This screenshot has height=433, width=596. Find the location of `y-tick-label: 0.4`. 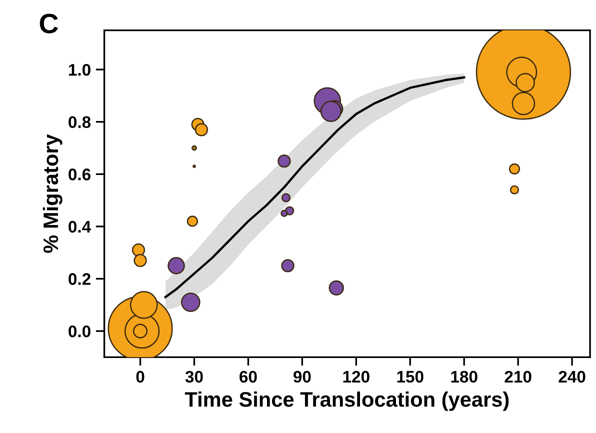

y-tick-label: 0.4 is located at coordinates (80, 226).